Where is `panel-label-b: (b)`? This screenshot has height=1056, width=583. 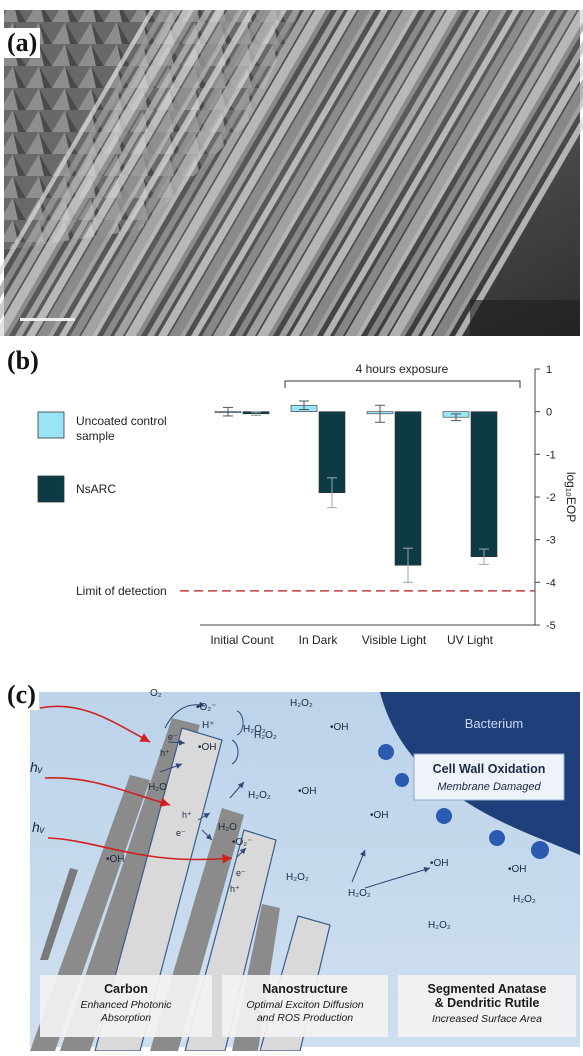
panel-label-b: (b) is located at coordinates (23, 361).